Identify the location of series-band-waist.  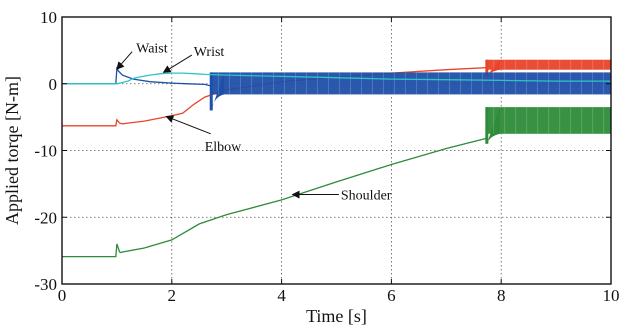
(411, 83).